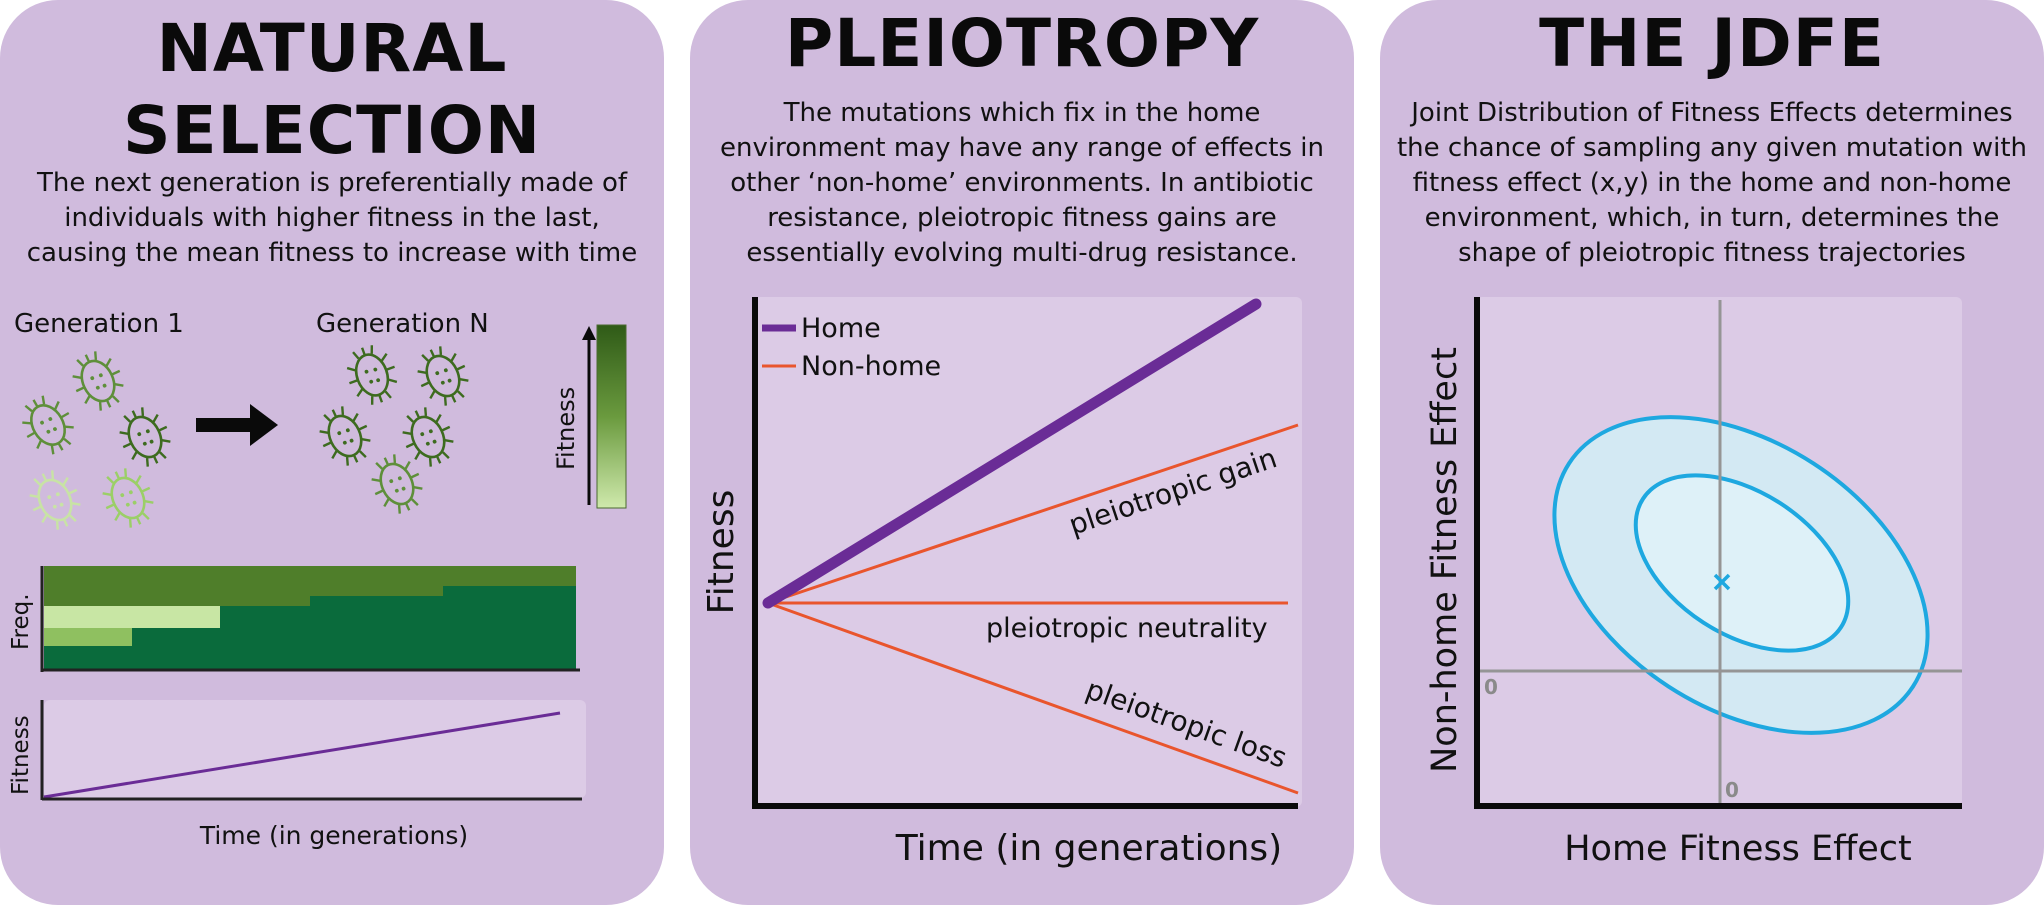  Describe the element at coordinates (1742, 563) in the screenshot. I see `inner-contour` at that location.